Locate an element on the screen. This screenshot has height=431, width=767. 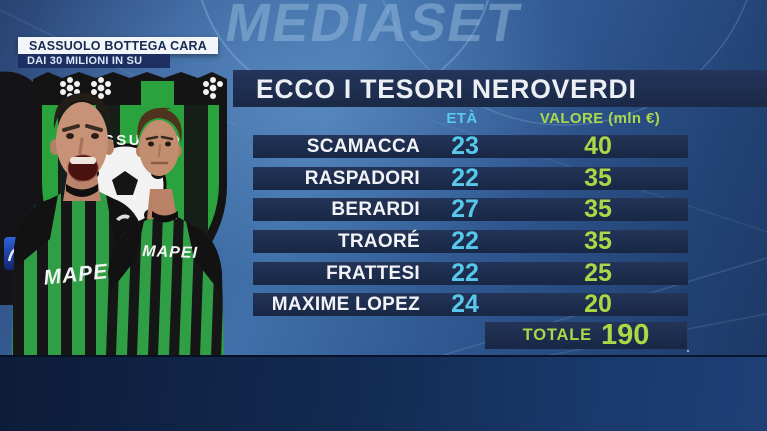
player-name: FRATTESI is located at coordinates (373, 273).